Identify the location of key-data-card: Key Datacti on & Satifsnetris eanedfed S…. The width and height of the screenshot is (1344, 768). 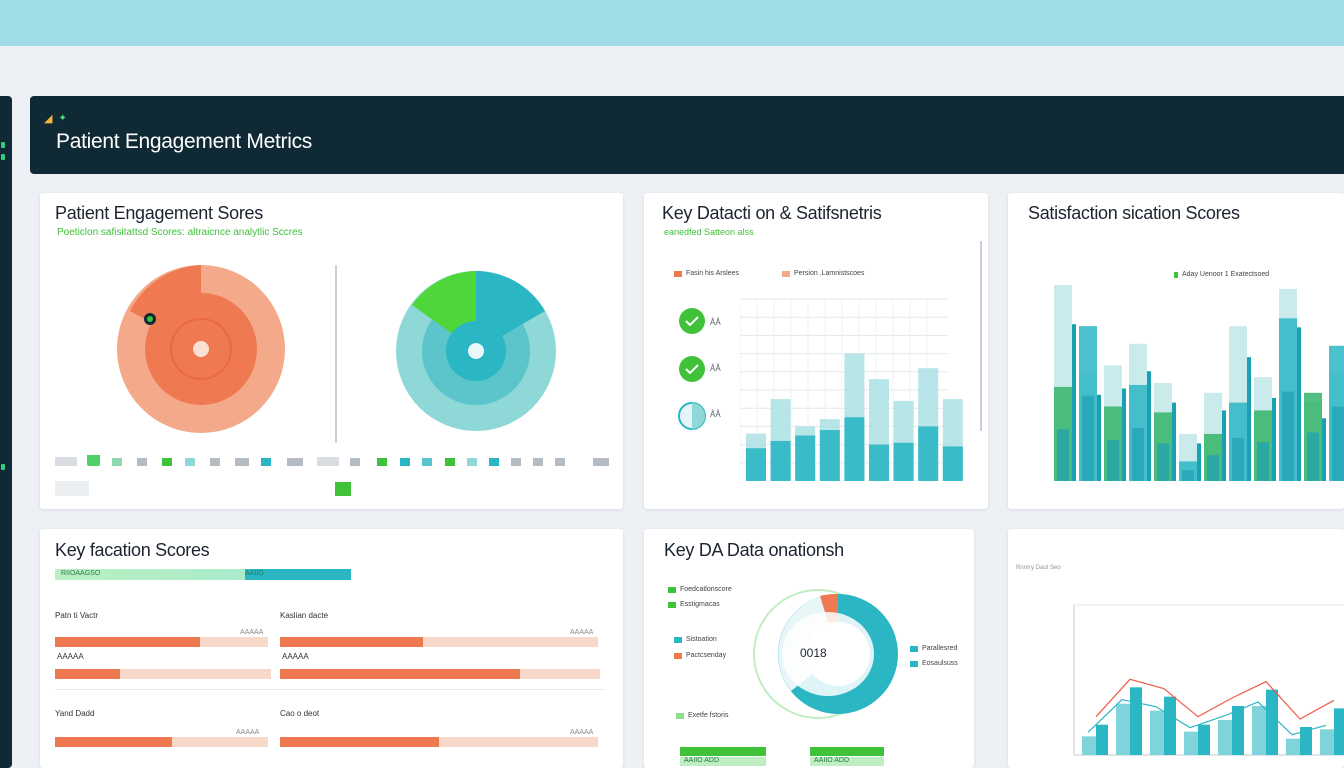
(816, 351).